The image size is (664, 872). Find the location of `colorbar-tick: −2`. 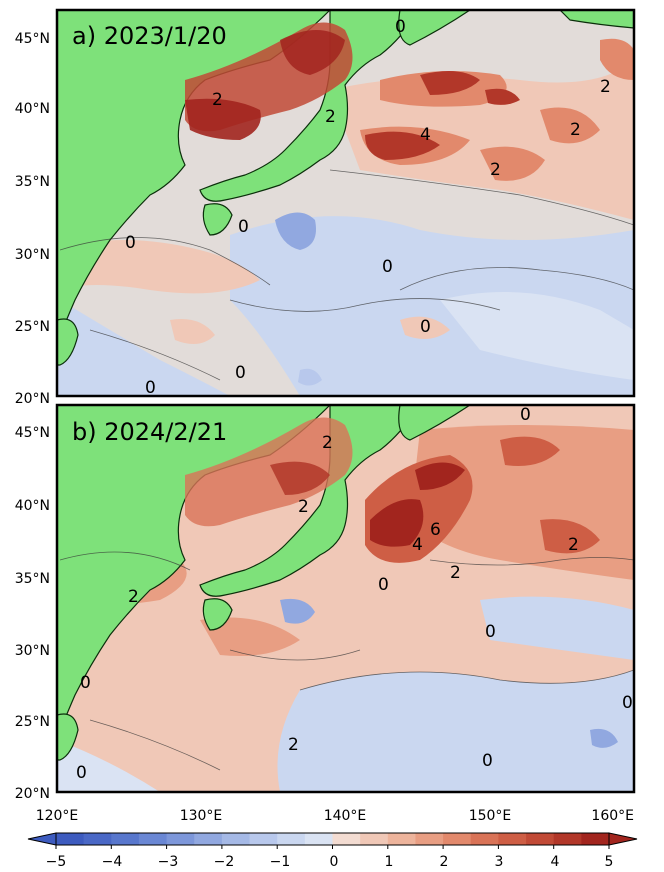

colorbar-tick: −2 is located at coordinates (224, 862).